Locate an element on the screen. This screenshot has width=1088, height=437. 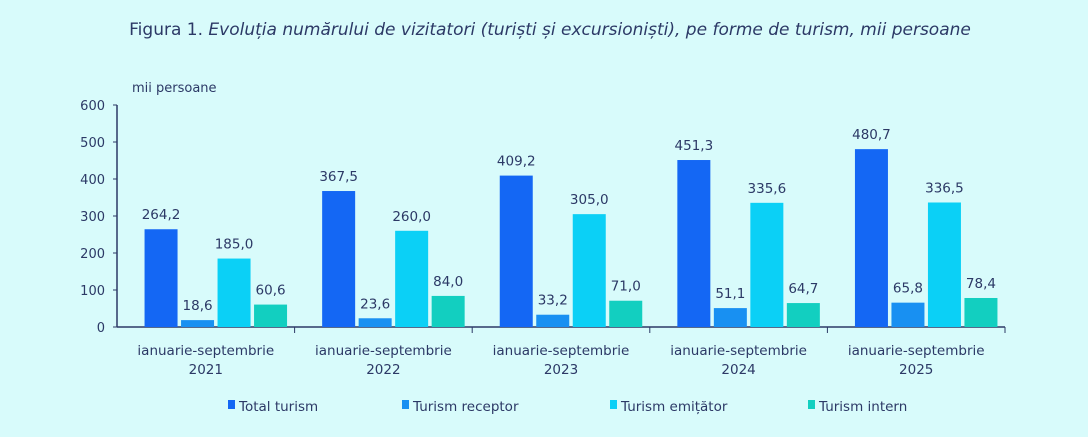
data-label: 18,6 is located at coordinates (198, 306).